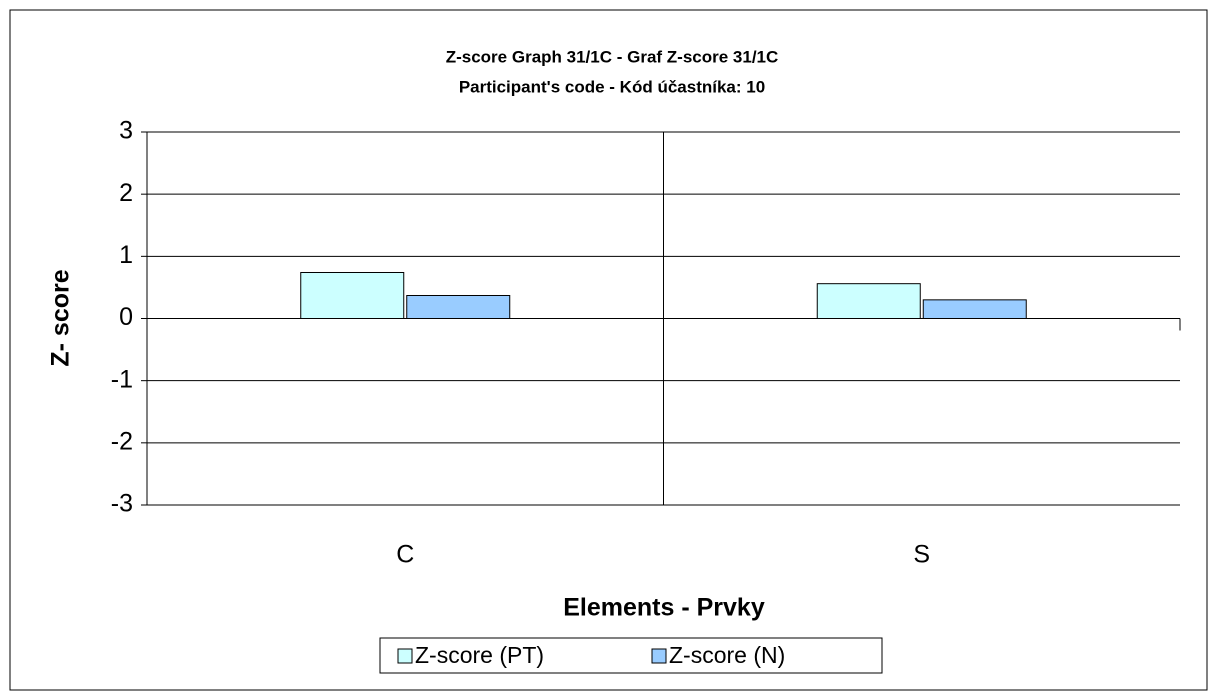  I want to click on legend-label: Z-score (PT), so click(479, 655).